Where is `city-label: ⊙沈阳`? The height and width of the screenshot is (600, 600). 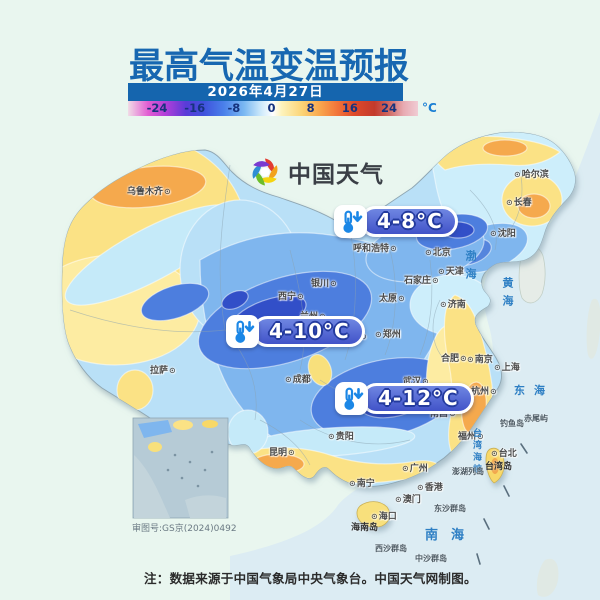 city-label: ⊙沈阳 is located at coordinates (502, 232).